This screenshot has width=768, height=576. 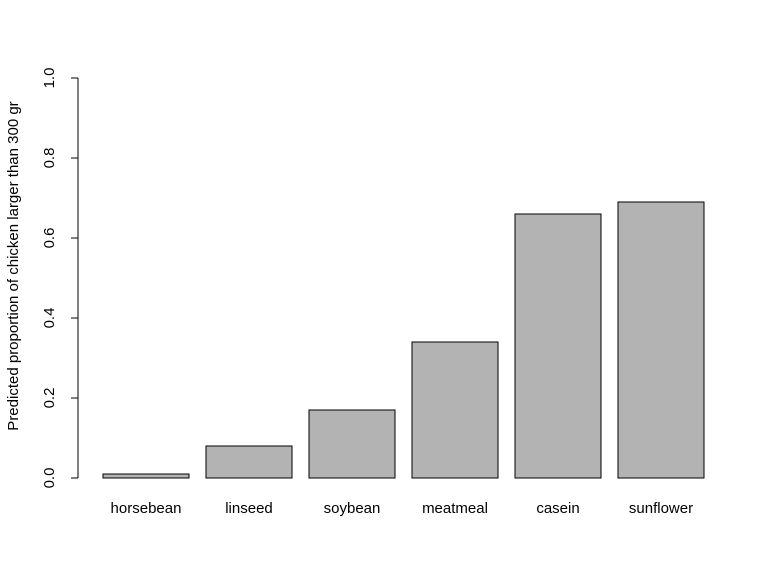 What do you see at coordinates (49, 78) in the screenshot?
I see `y-tick-label: 1.0` at bounding box center [49, 78].